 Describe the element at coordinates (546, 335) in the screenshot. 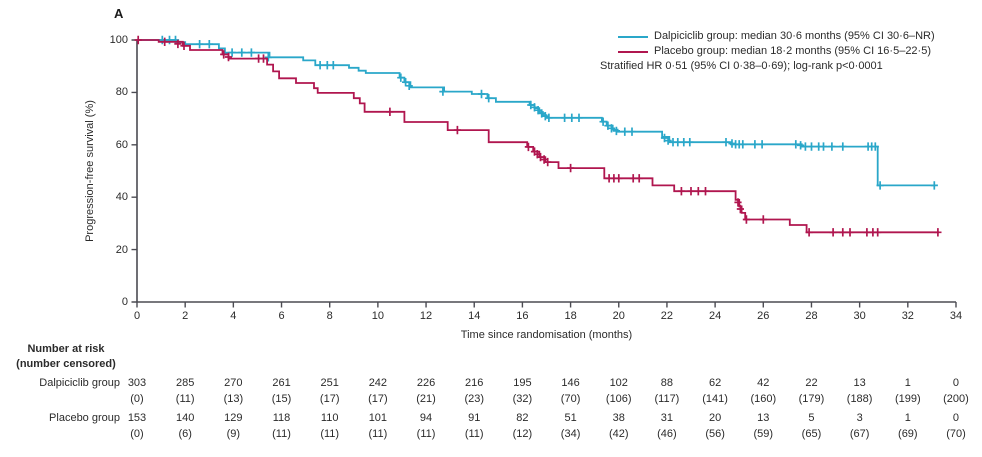

I see `x-axis-title: Time since randomisation (months)` at that location.